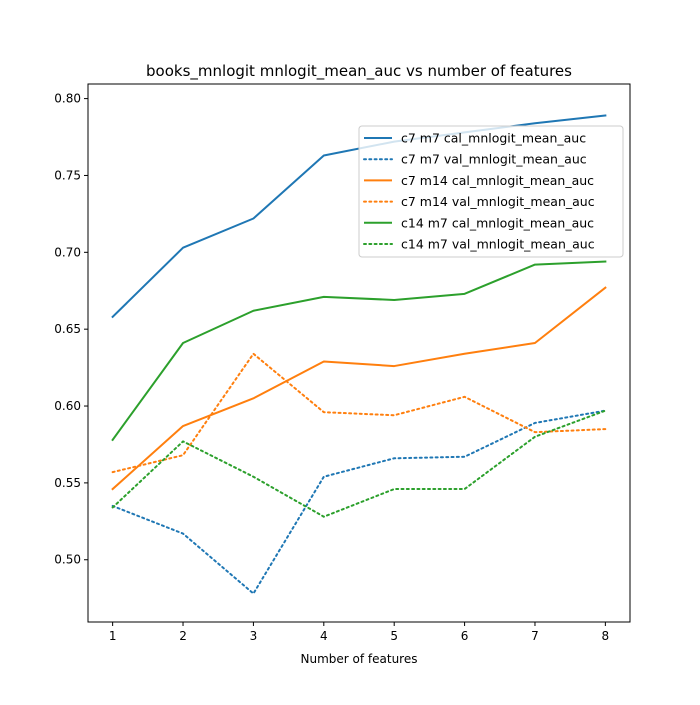  Describe the element at coordinates (498, 244) in the screenshot. I see `legend-label-6: c14 m7 val_mnlogit_mean_auc` at that location.